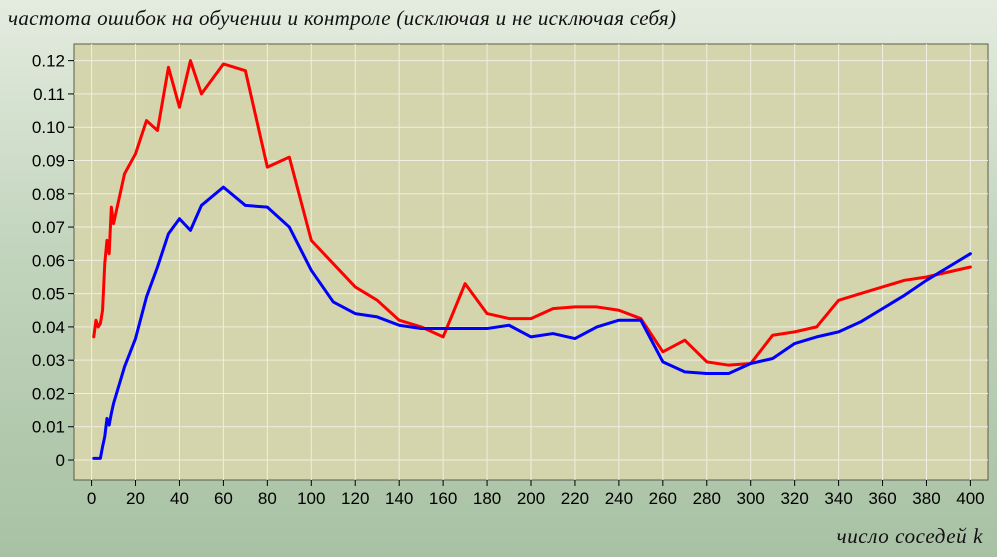 Image resolution: width=997 pixels, height=557 pixels. Describe the element at coordinates (838, 498) in the screenshot. I see `x-tick-label: 340` at that location.